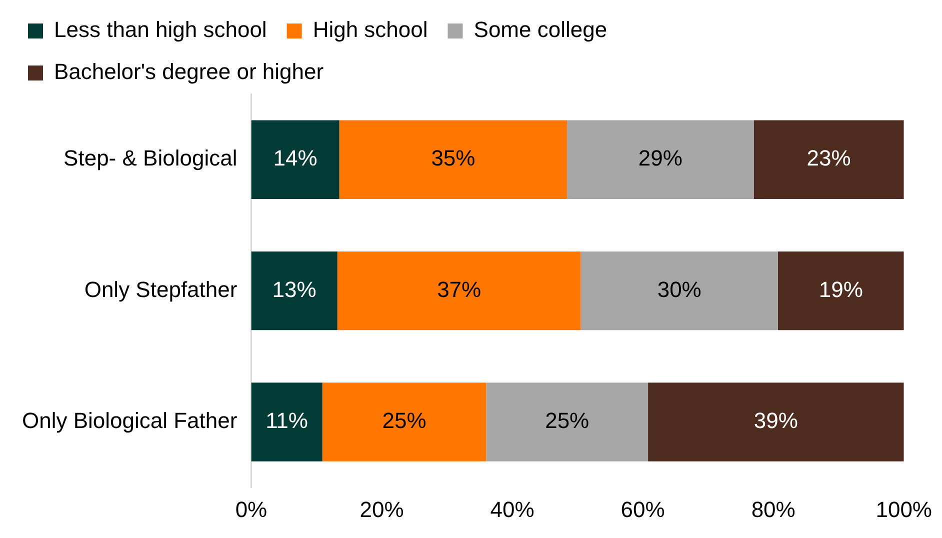  I want to click on legend-label: High school, so click(370, 29).